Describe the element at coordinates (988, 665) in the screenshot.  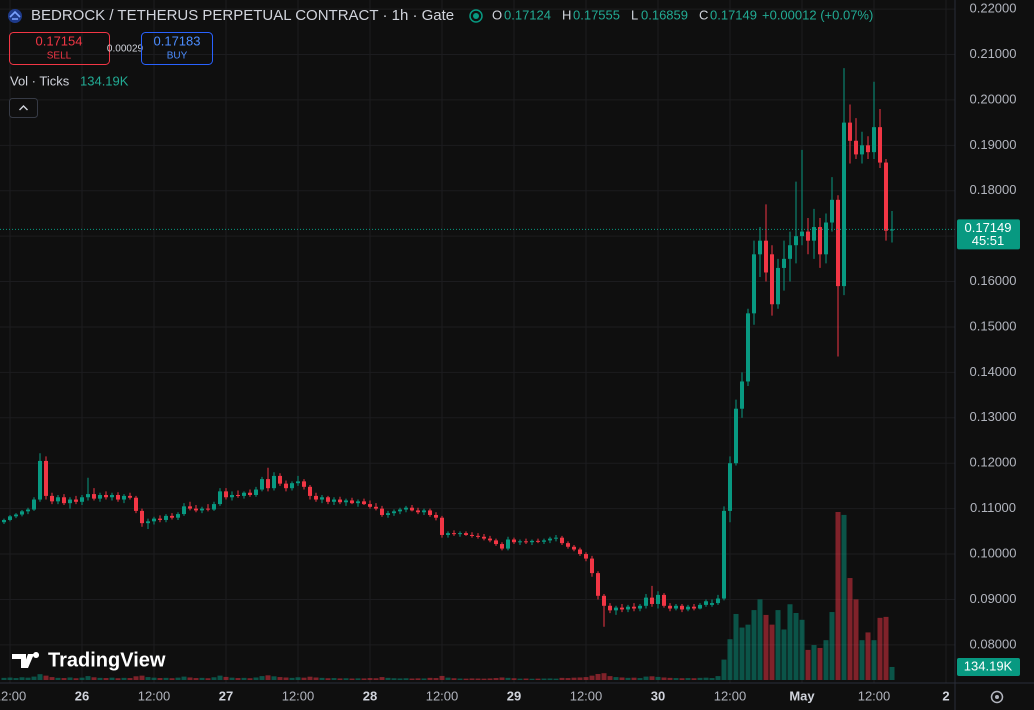
I see `volume-value-label: 134.19K` at that location.